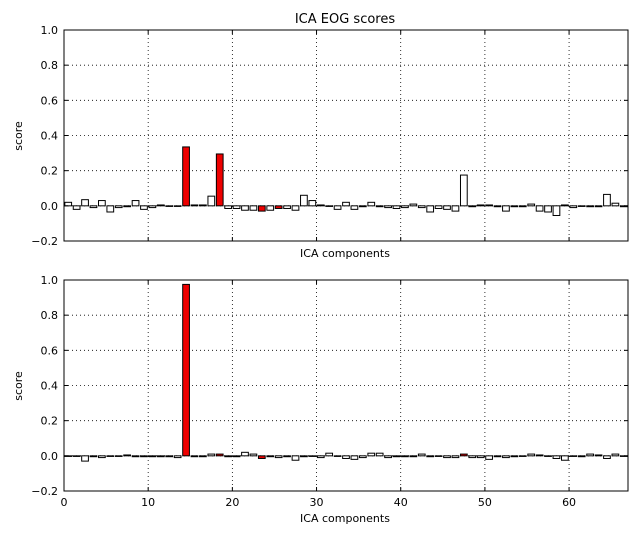 The image size is (640, 540). I want to click on x-tick-label: 30, so click(317, 502).